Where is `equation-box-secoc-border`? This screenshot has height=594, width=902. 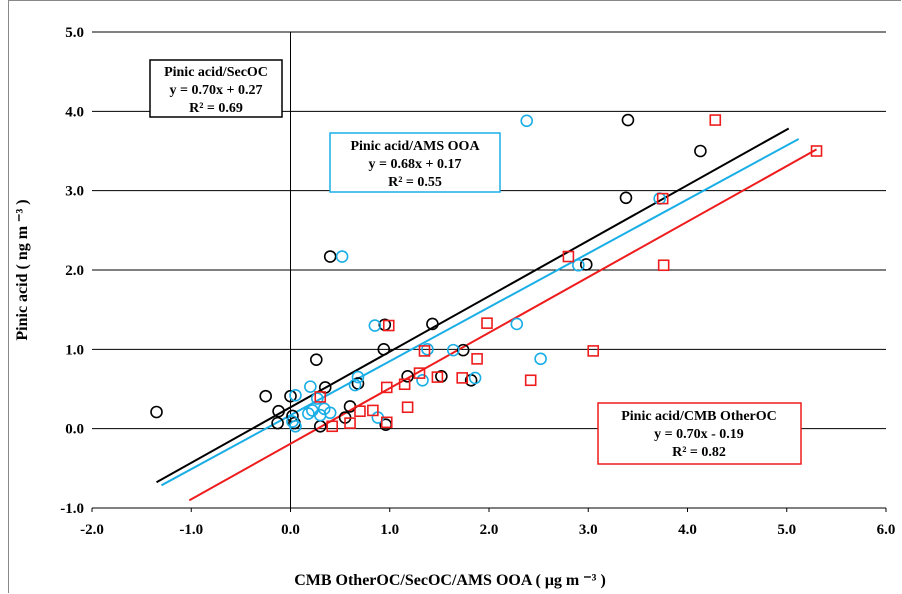
equation-box-secoc-border is located at coordinates (216, 88).